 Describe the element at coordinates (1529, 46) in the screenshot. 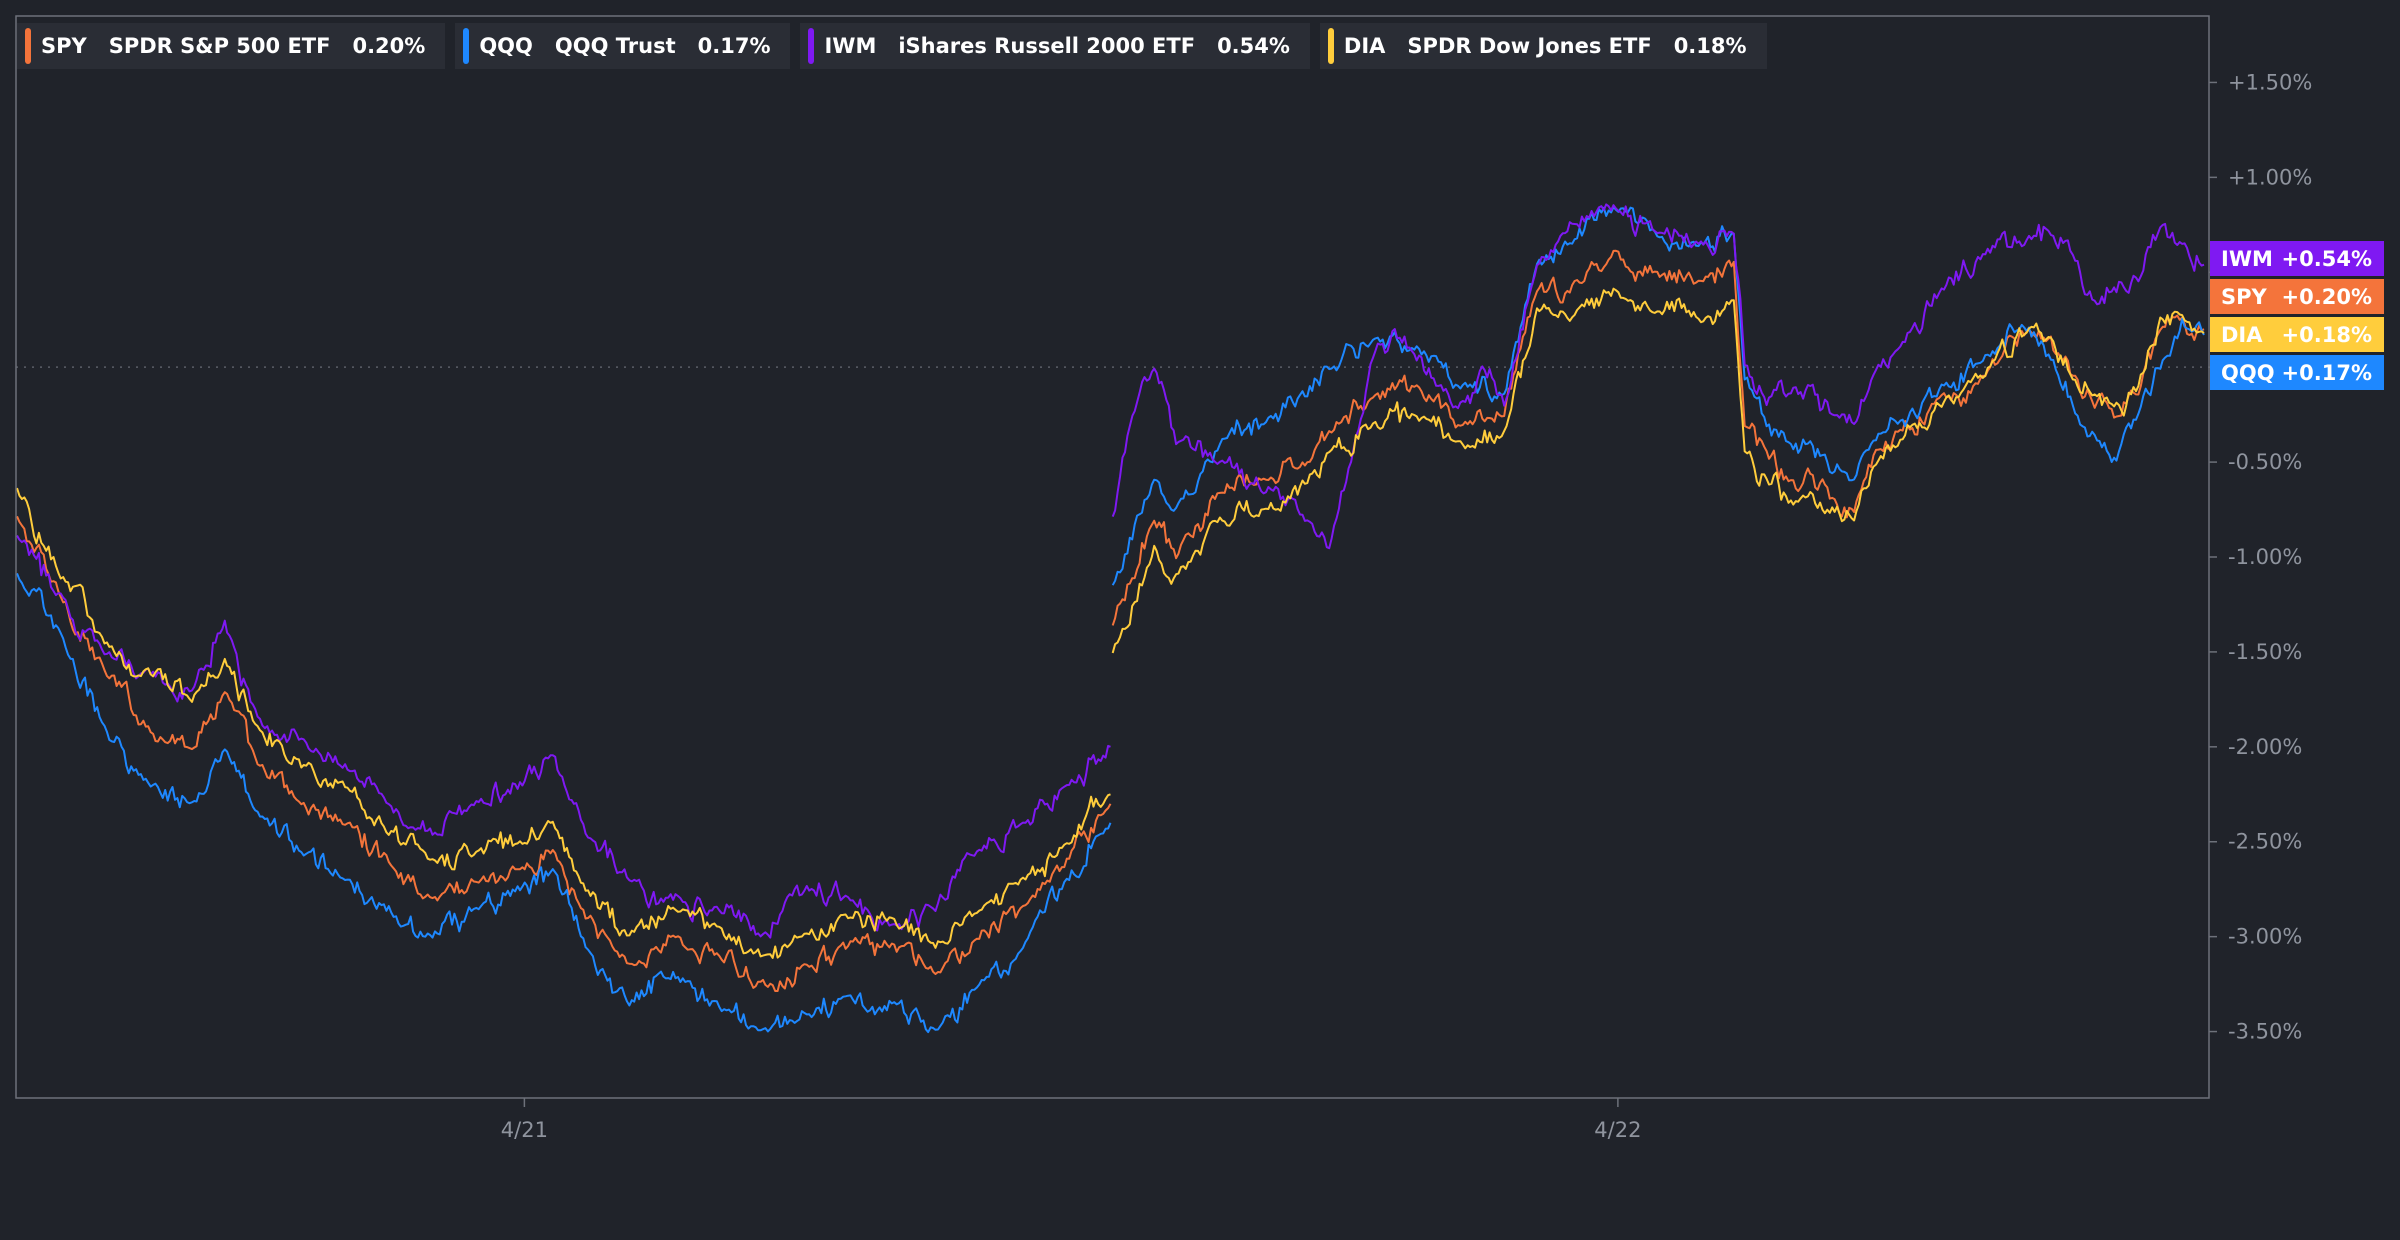

I see `legend-name-dia: SPDR Dow Jones ETF` at that location.